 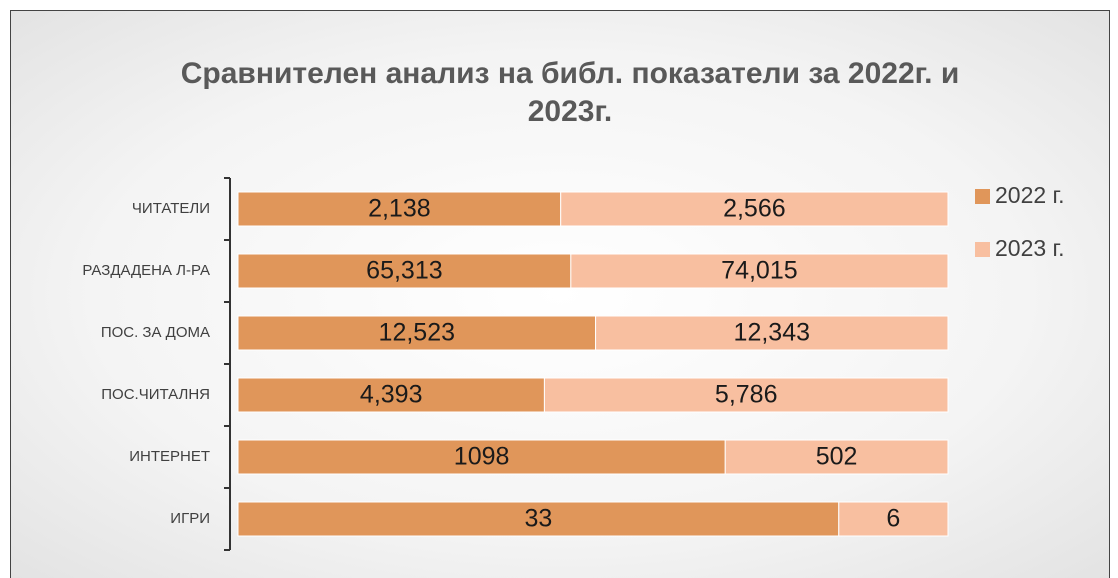 I want to click on data-label: 6, so click(x=893, y=519).